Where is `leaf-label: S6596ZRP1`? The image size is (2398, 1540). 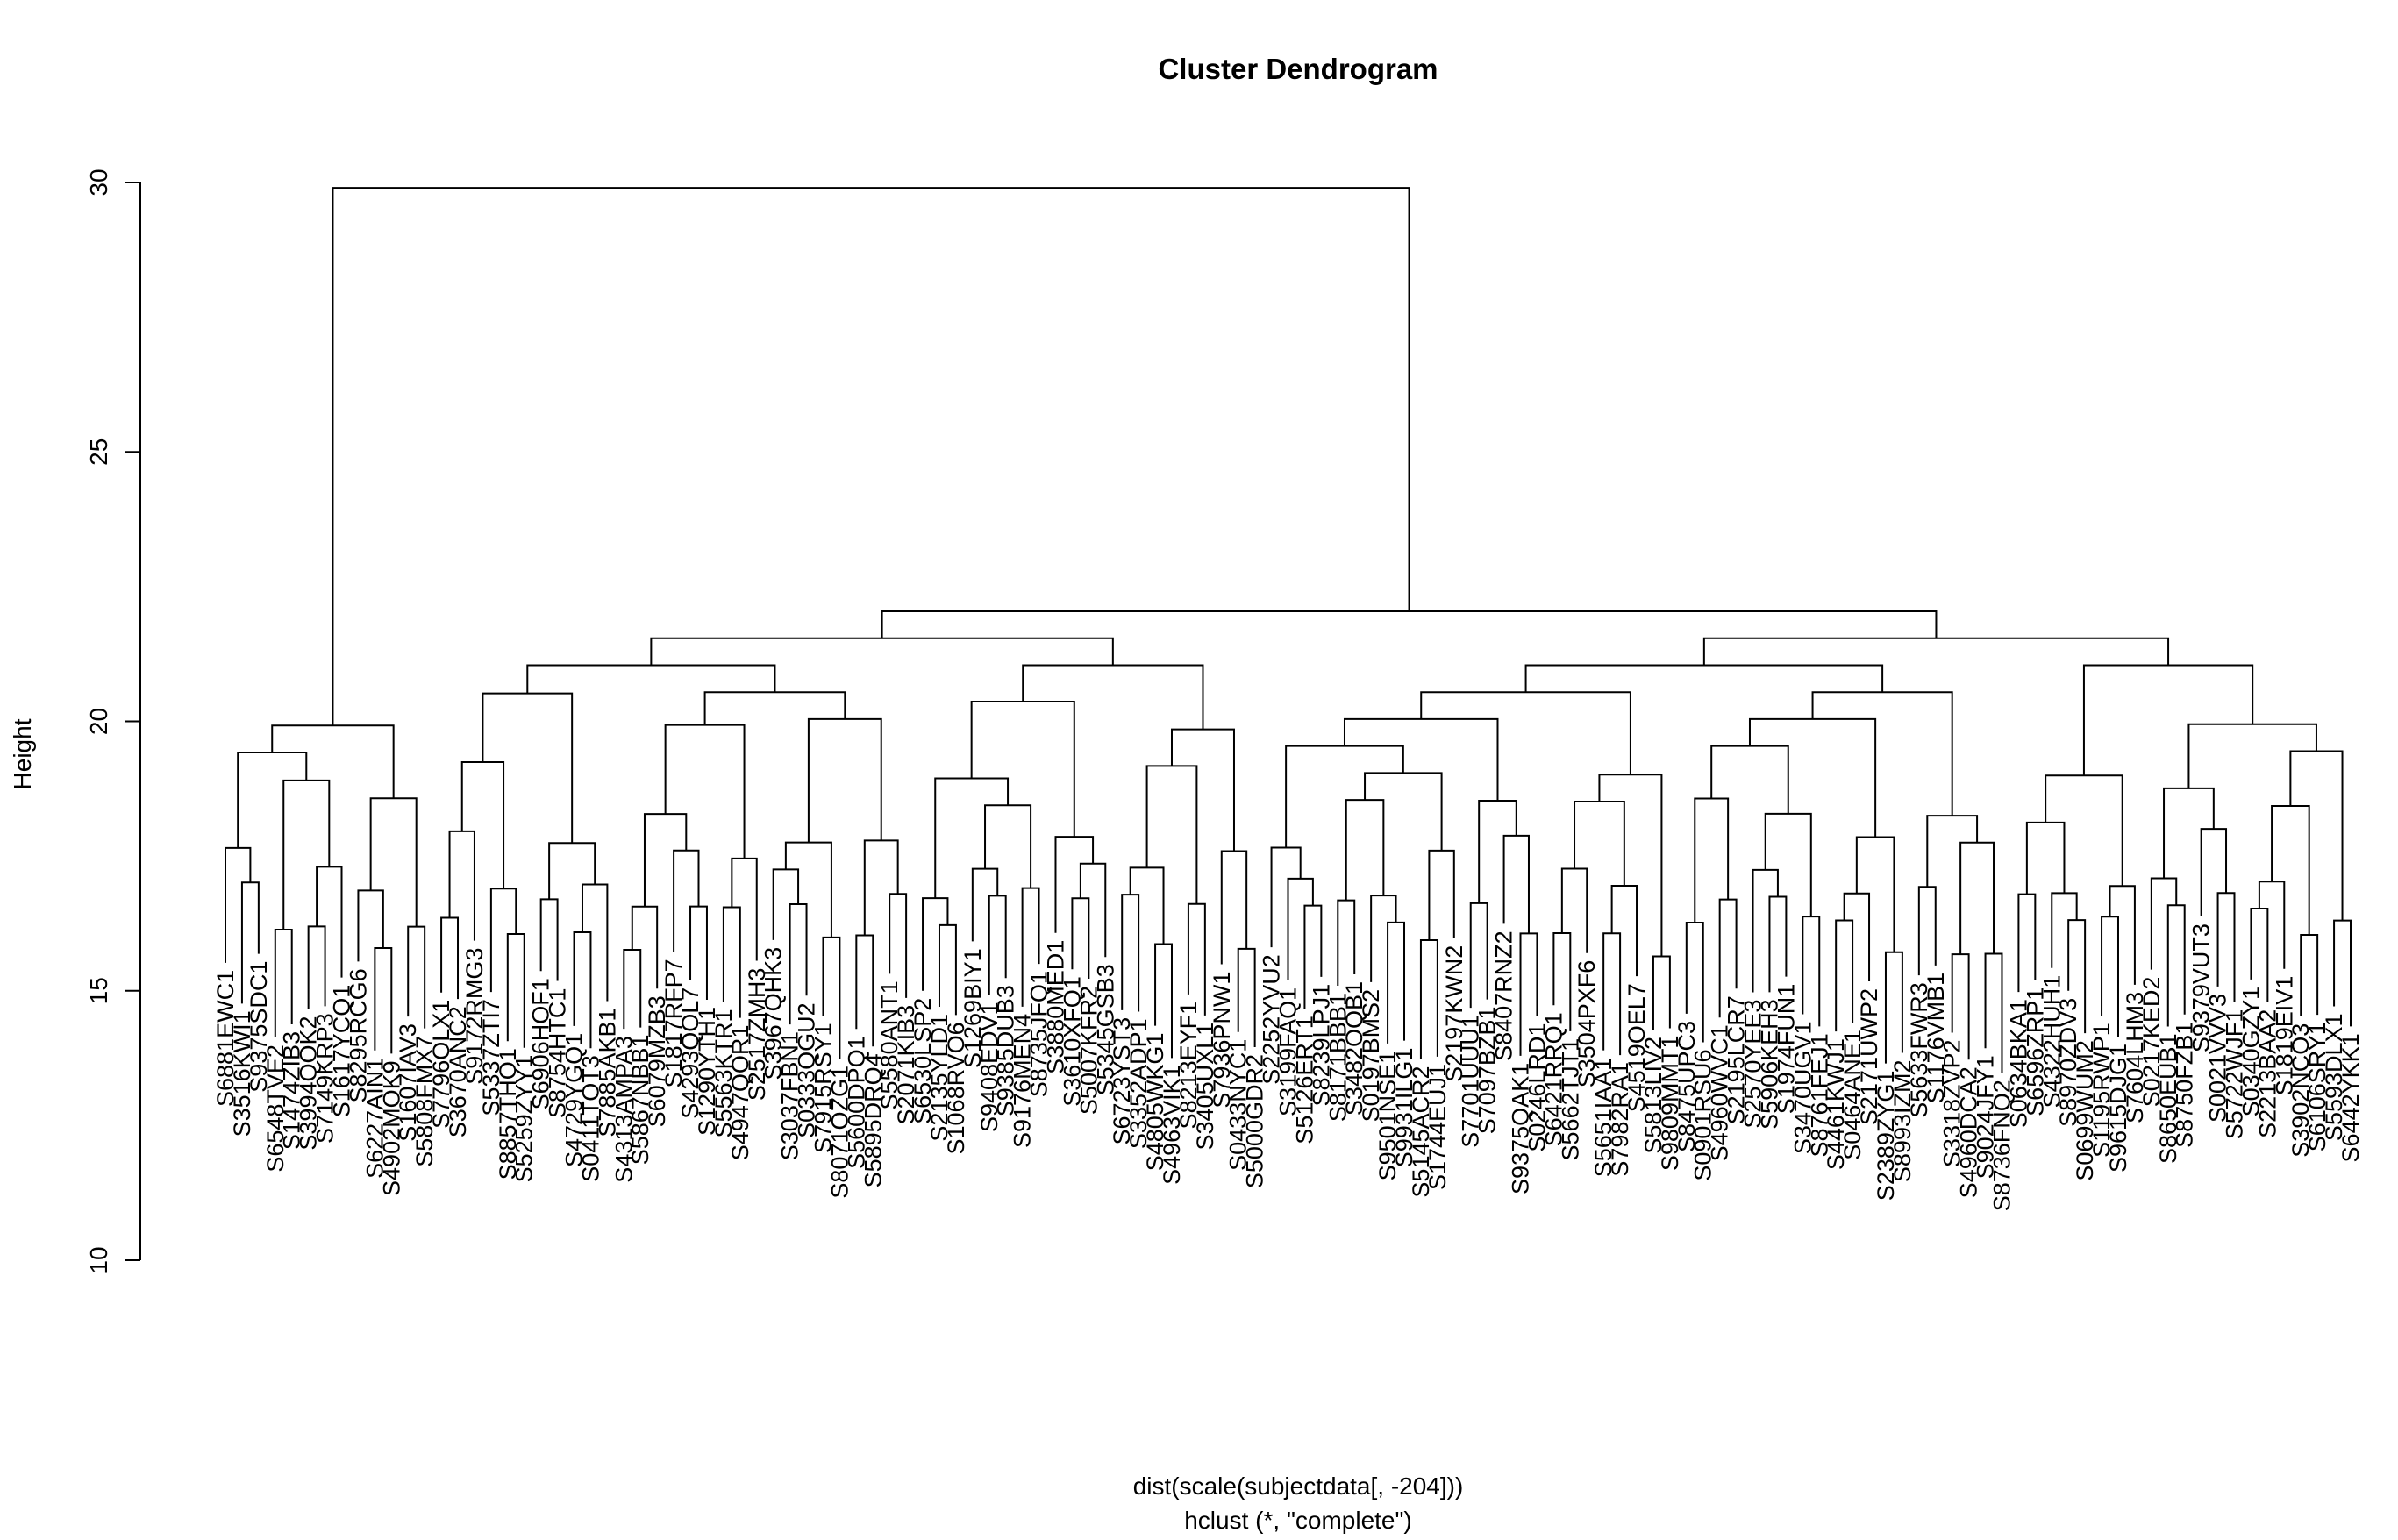 leaf-label: S6596ZRP1 is located at coordinates (2035, 1051).